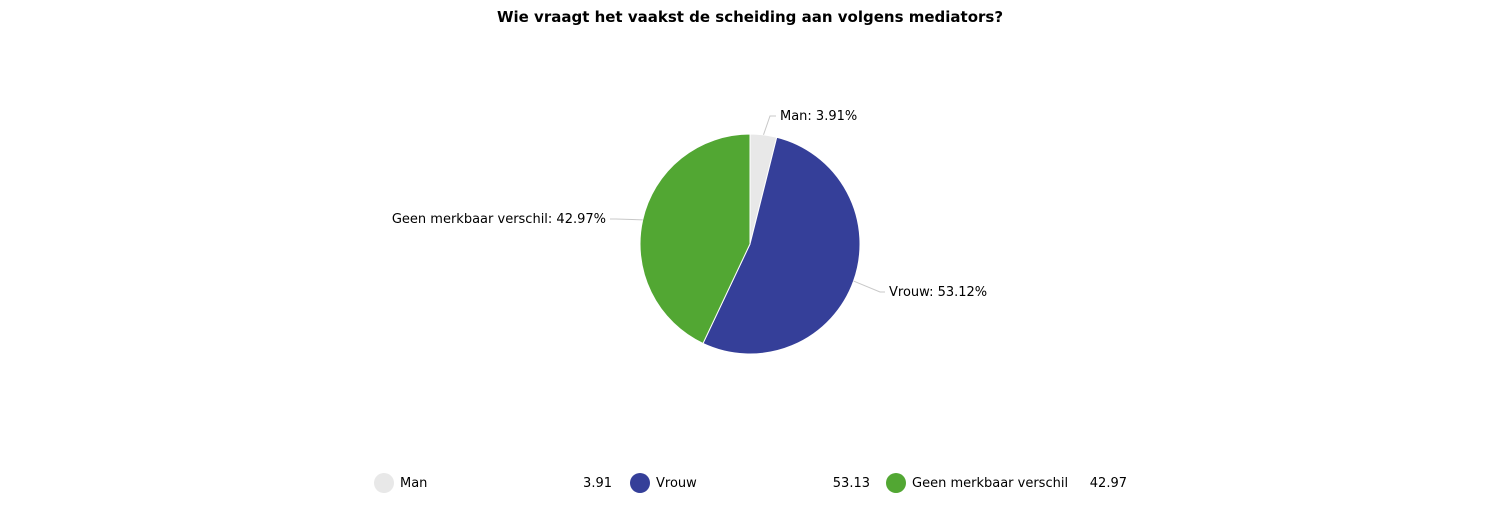  What do you see at coordinates (818, 116) in the screenshot?
I see `slice-label: Man: 3.91%` at bounding box center [818, 116].